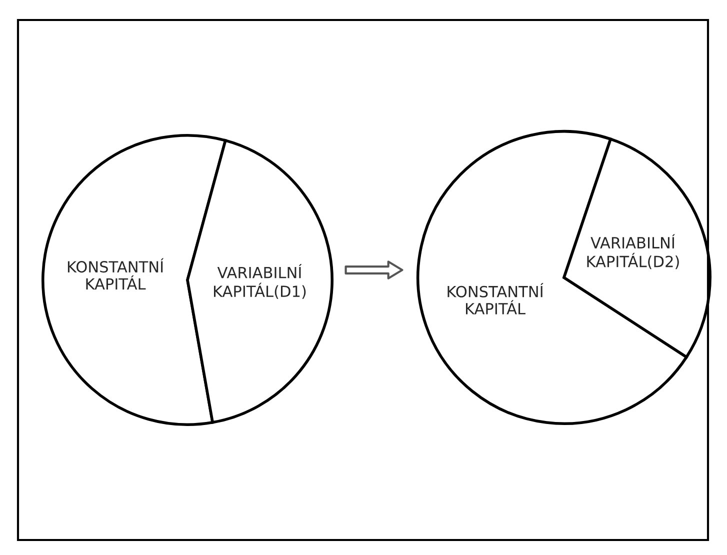 This screenshot has height=555, width=727. I want to click on slice-label: VARIABILNÍ KAPITÁL(D2), so click(633, 252).